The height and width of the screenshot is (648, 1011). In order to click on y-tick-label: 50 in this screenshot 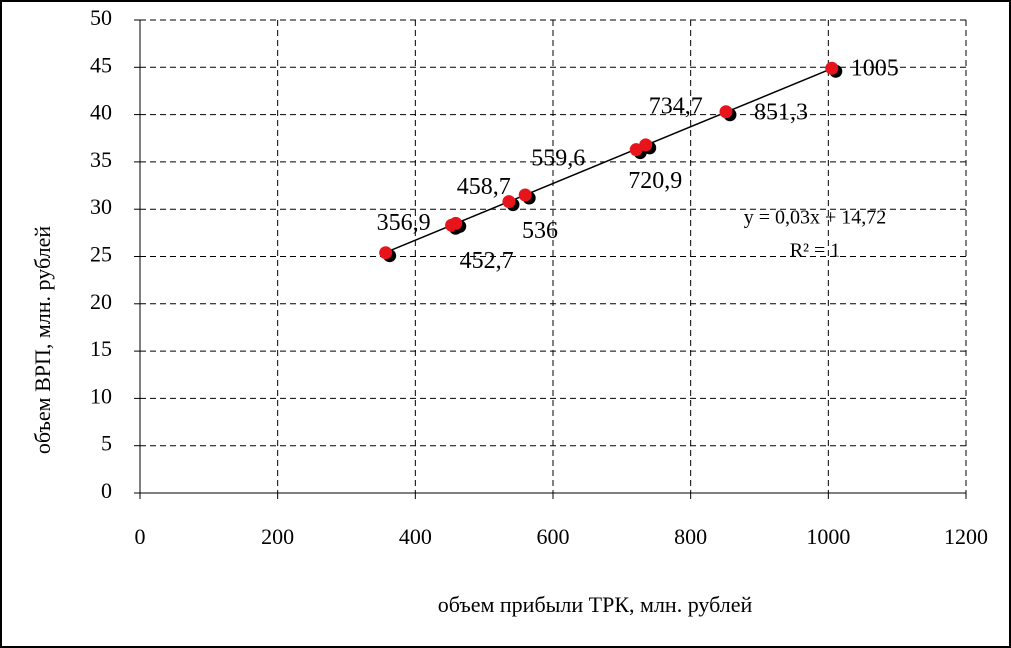, I will do `click(101, 17)`.